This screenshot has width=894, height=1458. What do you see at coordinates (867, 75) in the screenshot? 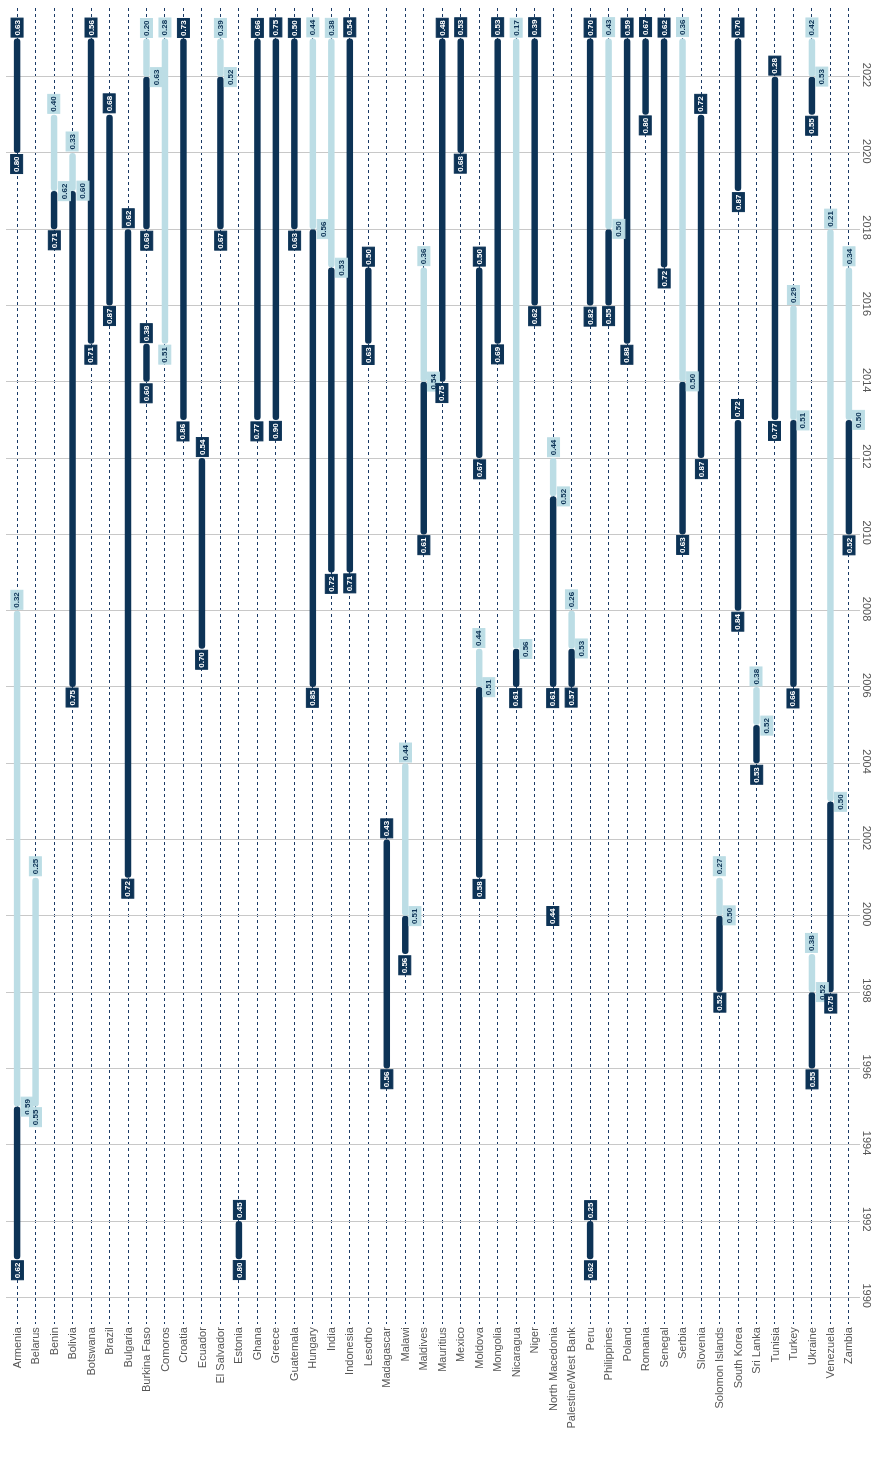
I see `y-tick-label: 2022` at bounding box center [867, 75].